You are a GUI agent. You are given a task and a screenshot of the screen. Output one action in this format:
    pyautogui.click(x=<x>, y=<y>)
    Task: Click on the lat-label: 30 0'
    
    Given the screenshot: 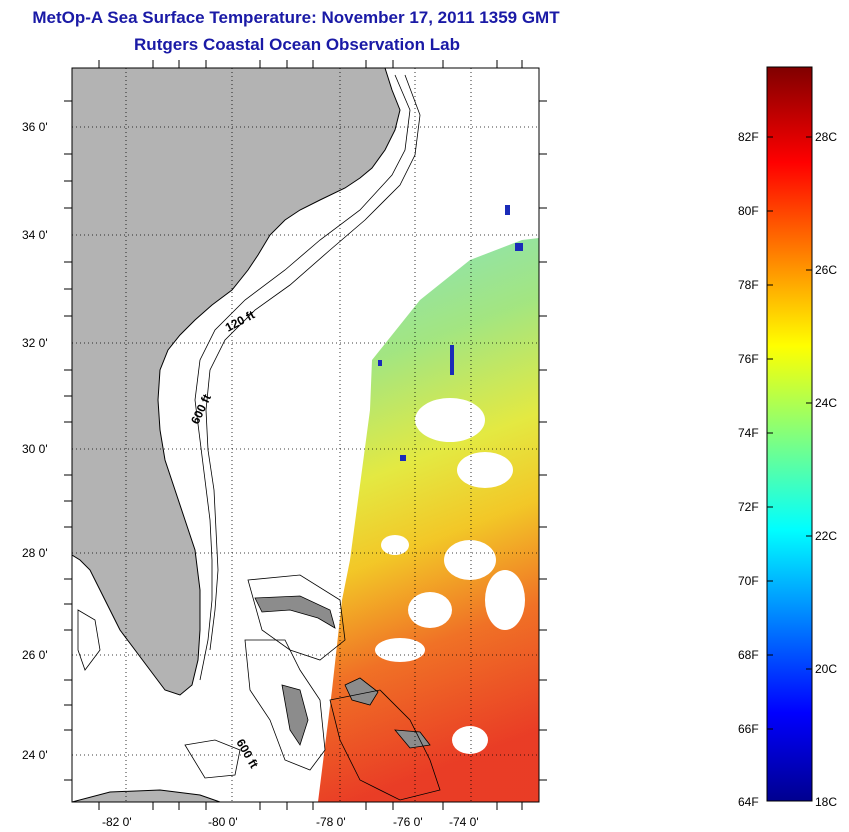 What is the action you would take?
    pyautogui.click(x=35, y=449)
    